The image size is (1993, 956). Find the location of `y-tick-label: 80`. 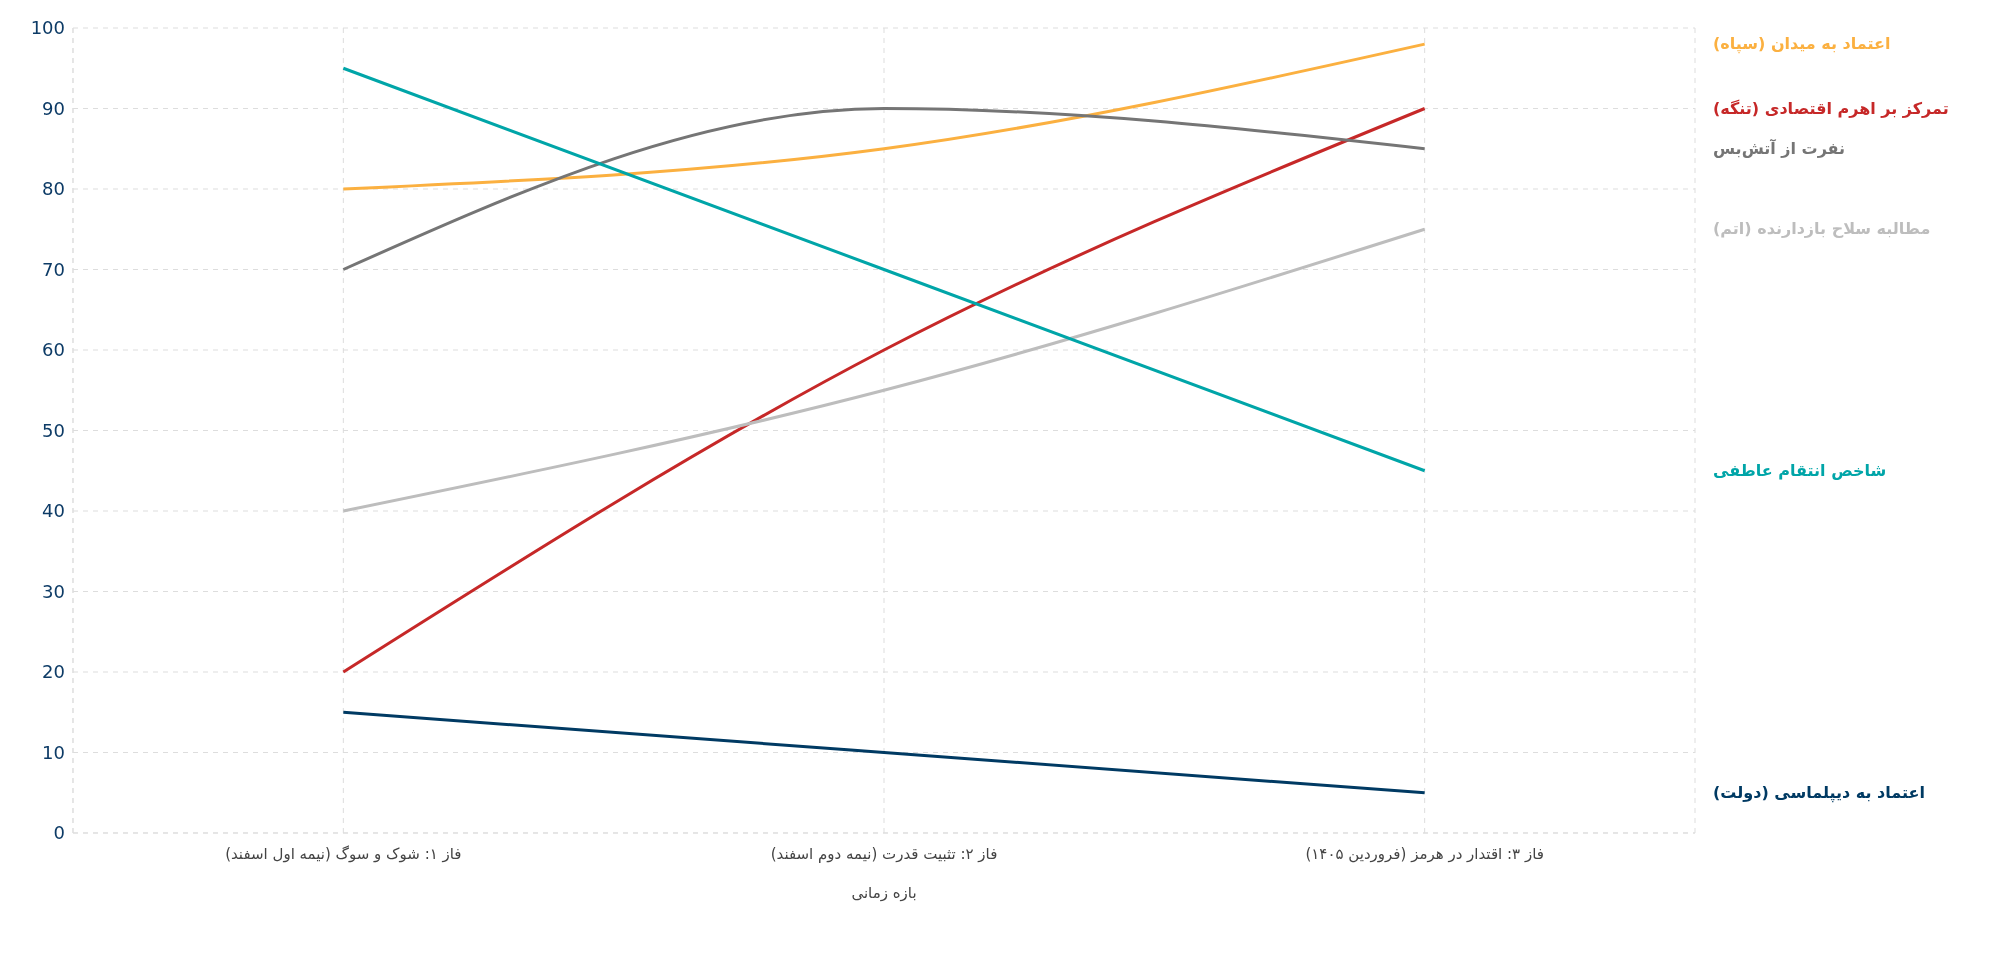

y-tick-label: 80 is located at coordinates (53, 189).